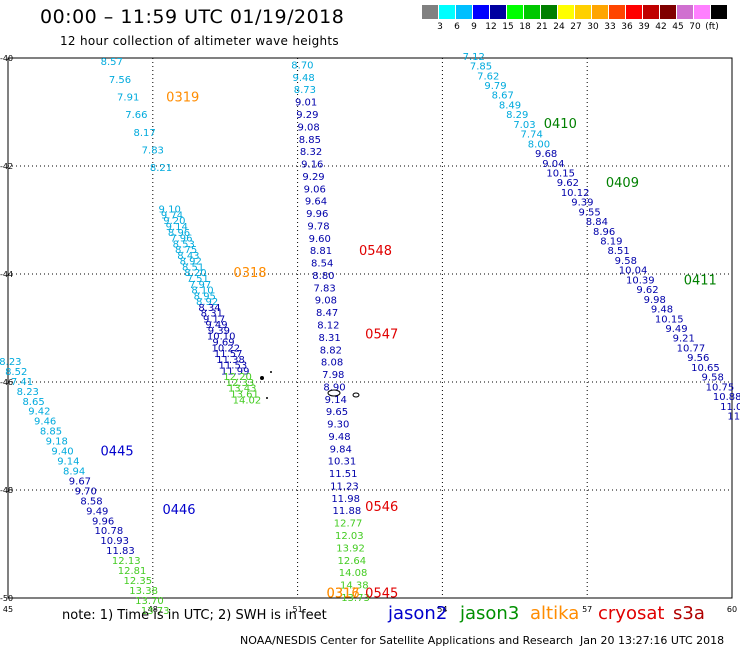 The image size is (740, 650). I want to click on wave-height-reading: 9.08, so click(326, 301).